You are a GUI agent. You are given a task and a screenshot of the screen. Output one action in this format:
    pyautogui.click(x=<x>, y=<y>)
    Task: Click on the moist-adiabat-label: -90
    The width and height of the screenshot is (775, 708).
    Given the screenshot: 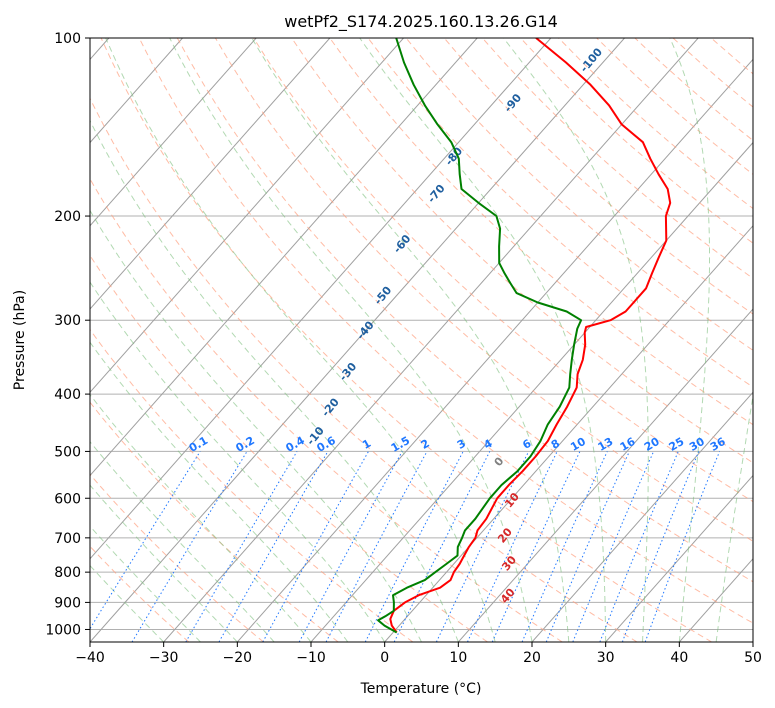 What is the action you would take?
    pyautogui.click(x=512, y=103)
    